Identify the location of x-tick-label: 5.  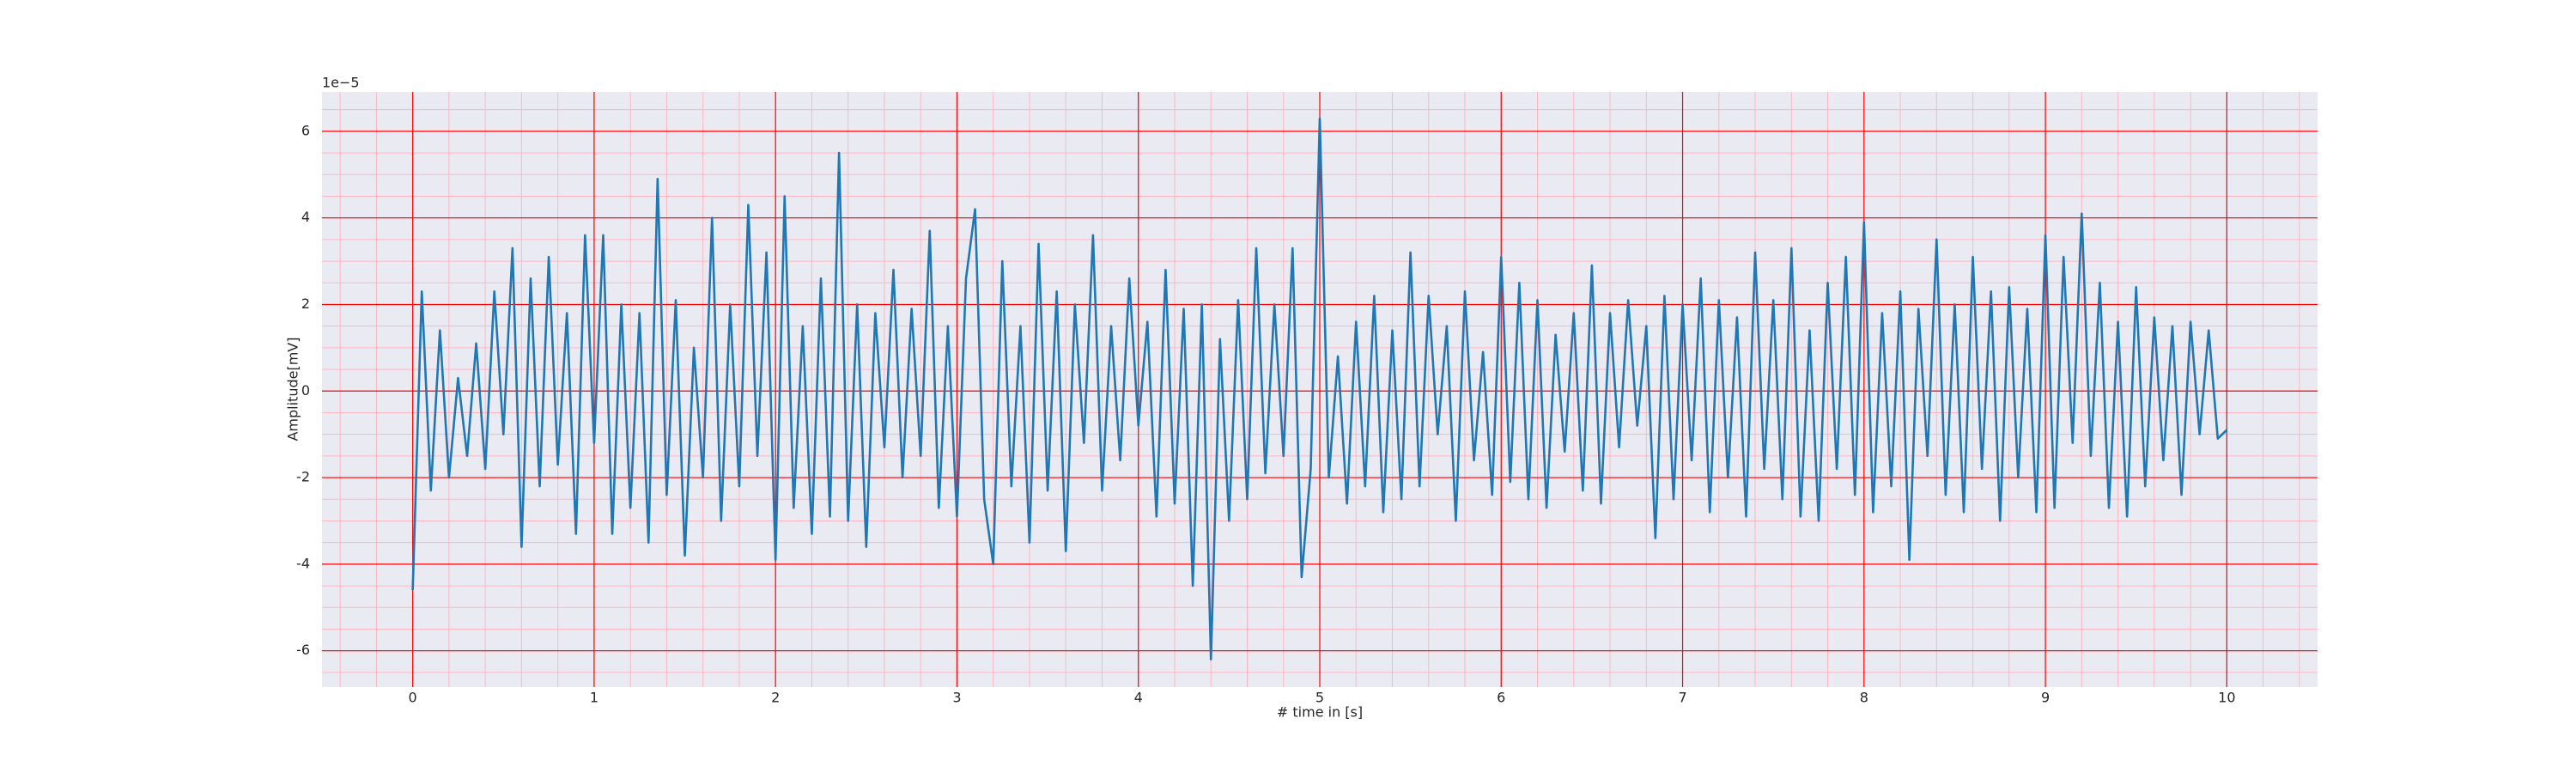
(1319, 698).